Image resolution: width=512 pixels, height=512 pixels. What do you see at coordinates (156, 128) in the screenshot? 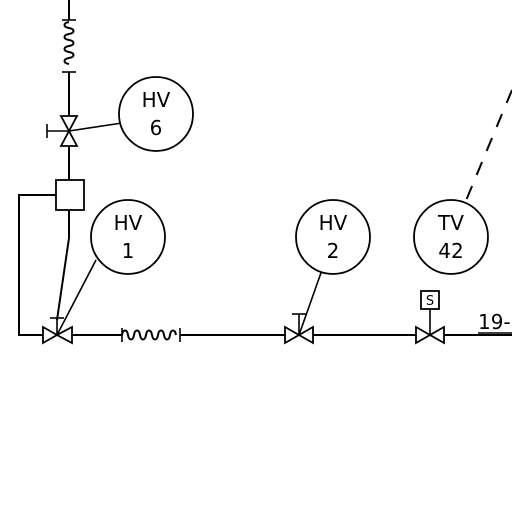
I see `instrument-number: 6` at bounding box center [156, 128].